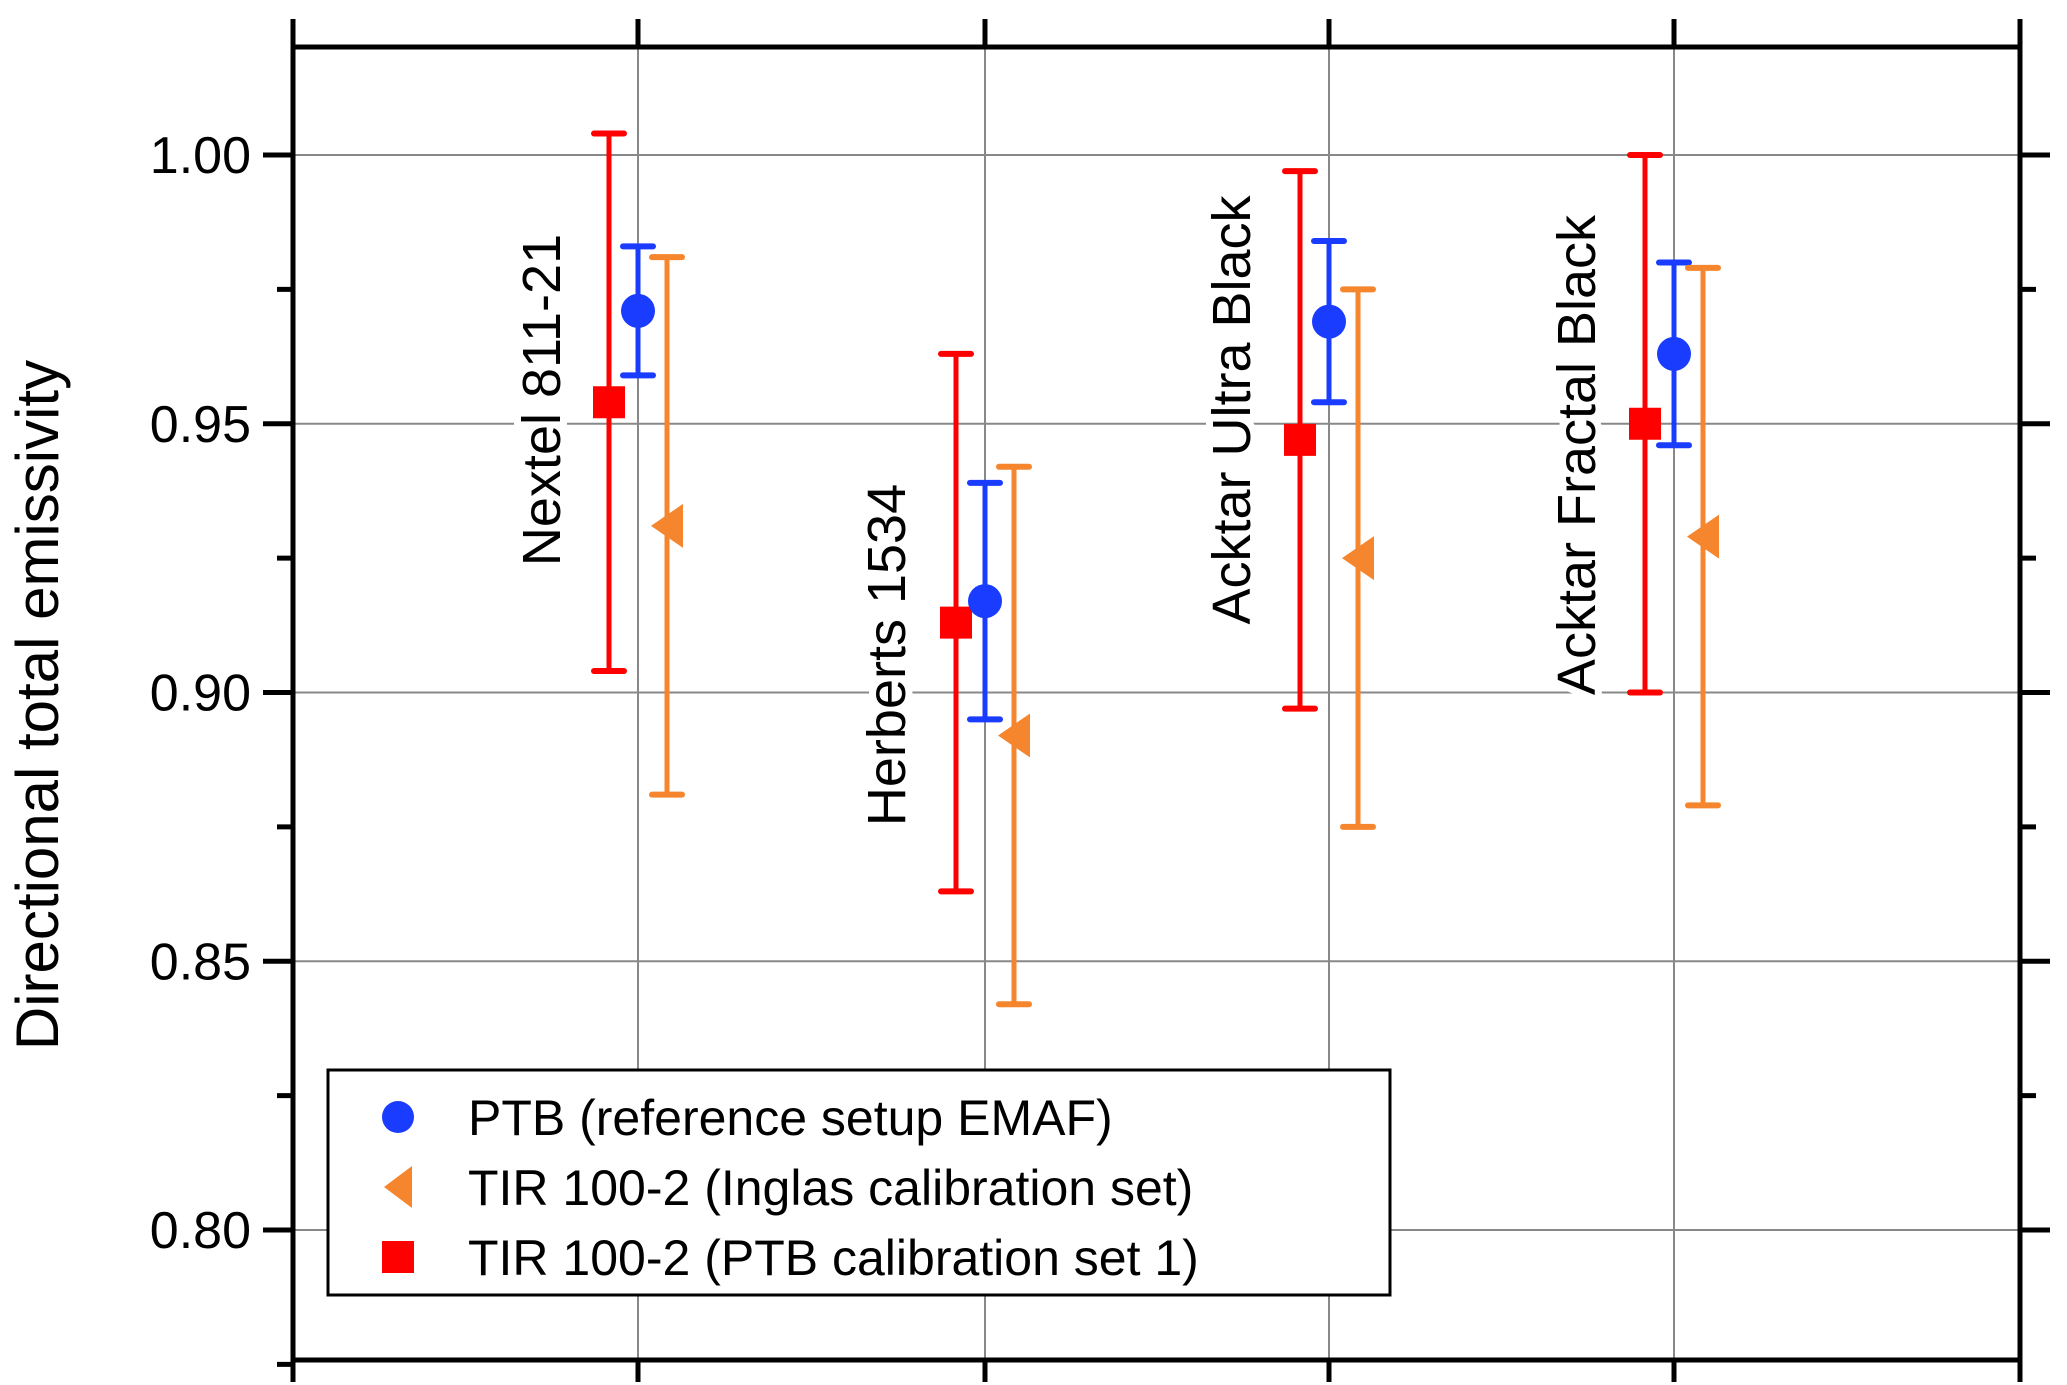 The image size is (2067, 1385). What do you see at coordinates (542, 400) in the screenshot?
I see `category-label: Nextel 811-21` at bounding box center [542, 400].